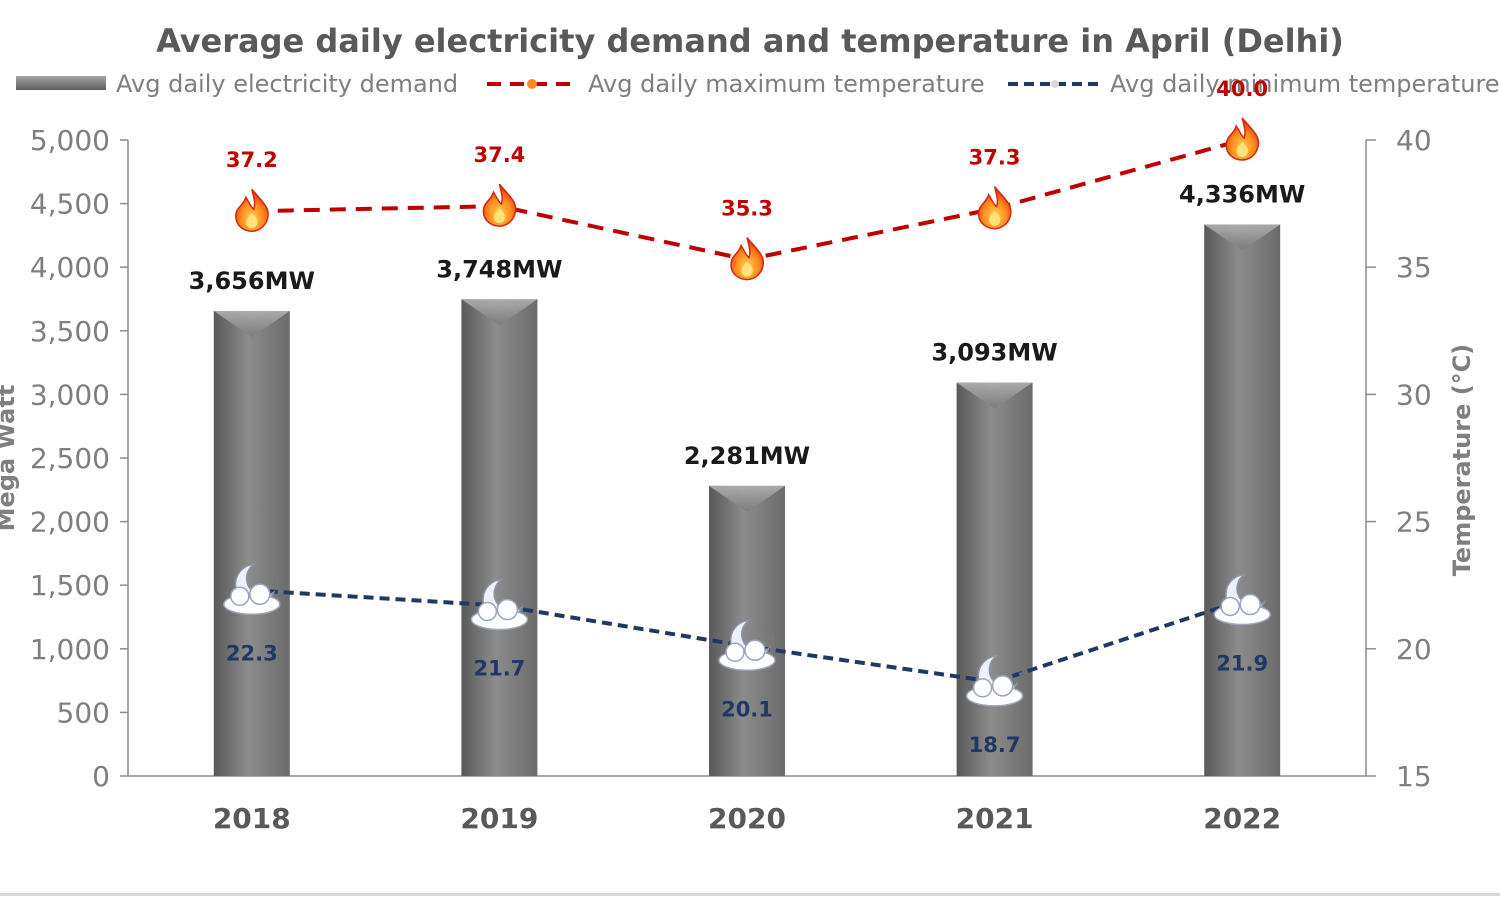  What do you see at coordinates (750, 894) in the screenshot?
I see `bottom-divider` at bounding box center [750, 894].